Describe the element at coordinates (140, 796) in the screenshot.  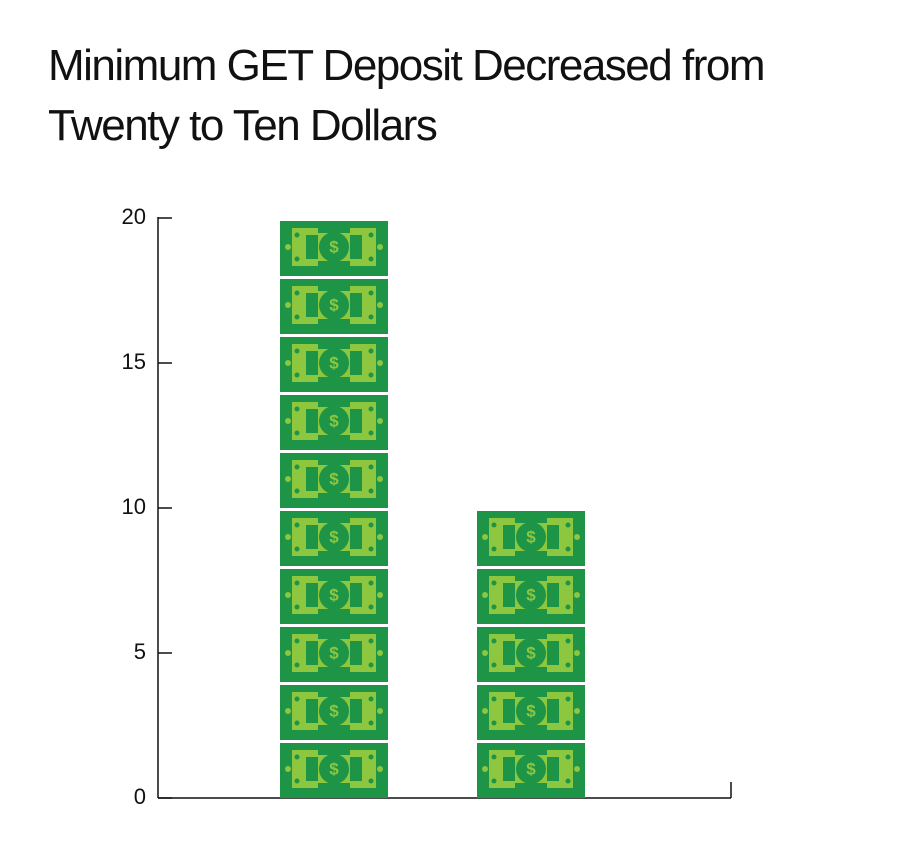
I see `y-tick-label: 0` at that location.